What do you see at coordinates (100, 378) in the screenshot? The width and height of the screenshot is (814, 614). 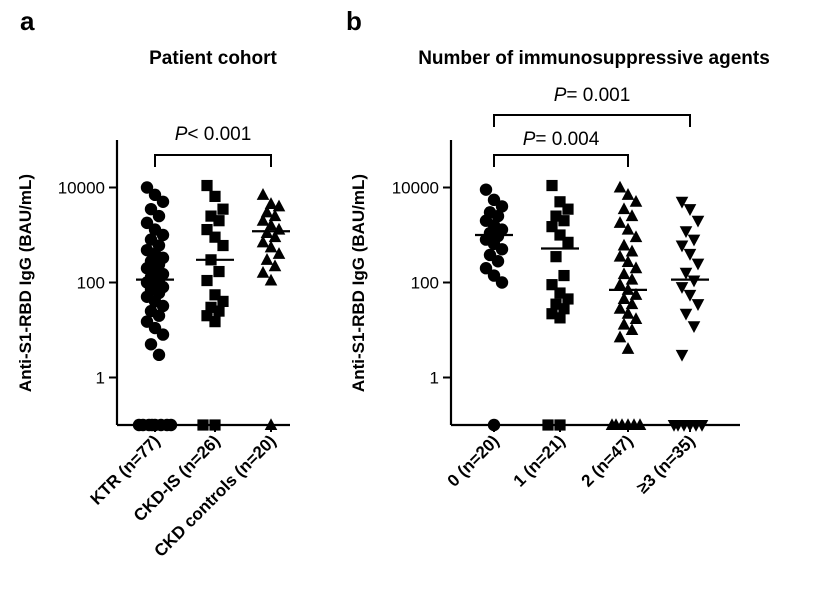 I see `y-tick-label: 1` at bounding box center [100, 378].